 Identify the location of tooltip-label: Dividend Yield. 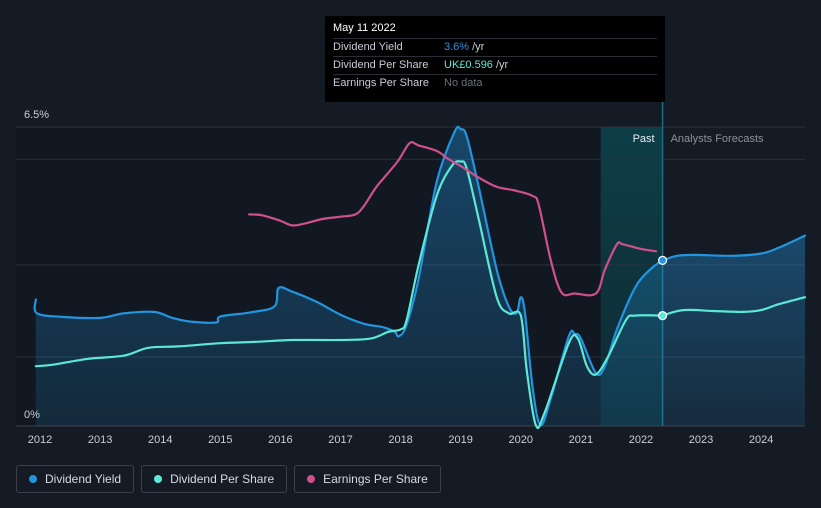
(368, 47).